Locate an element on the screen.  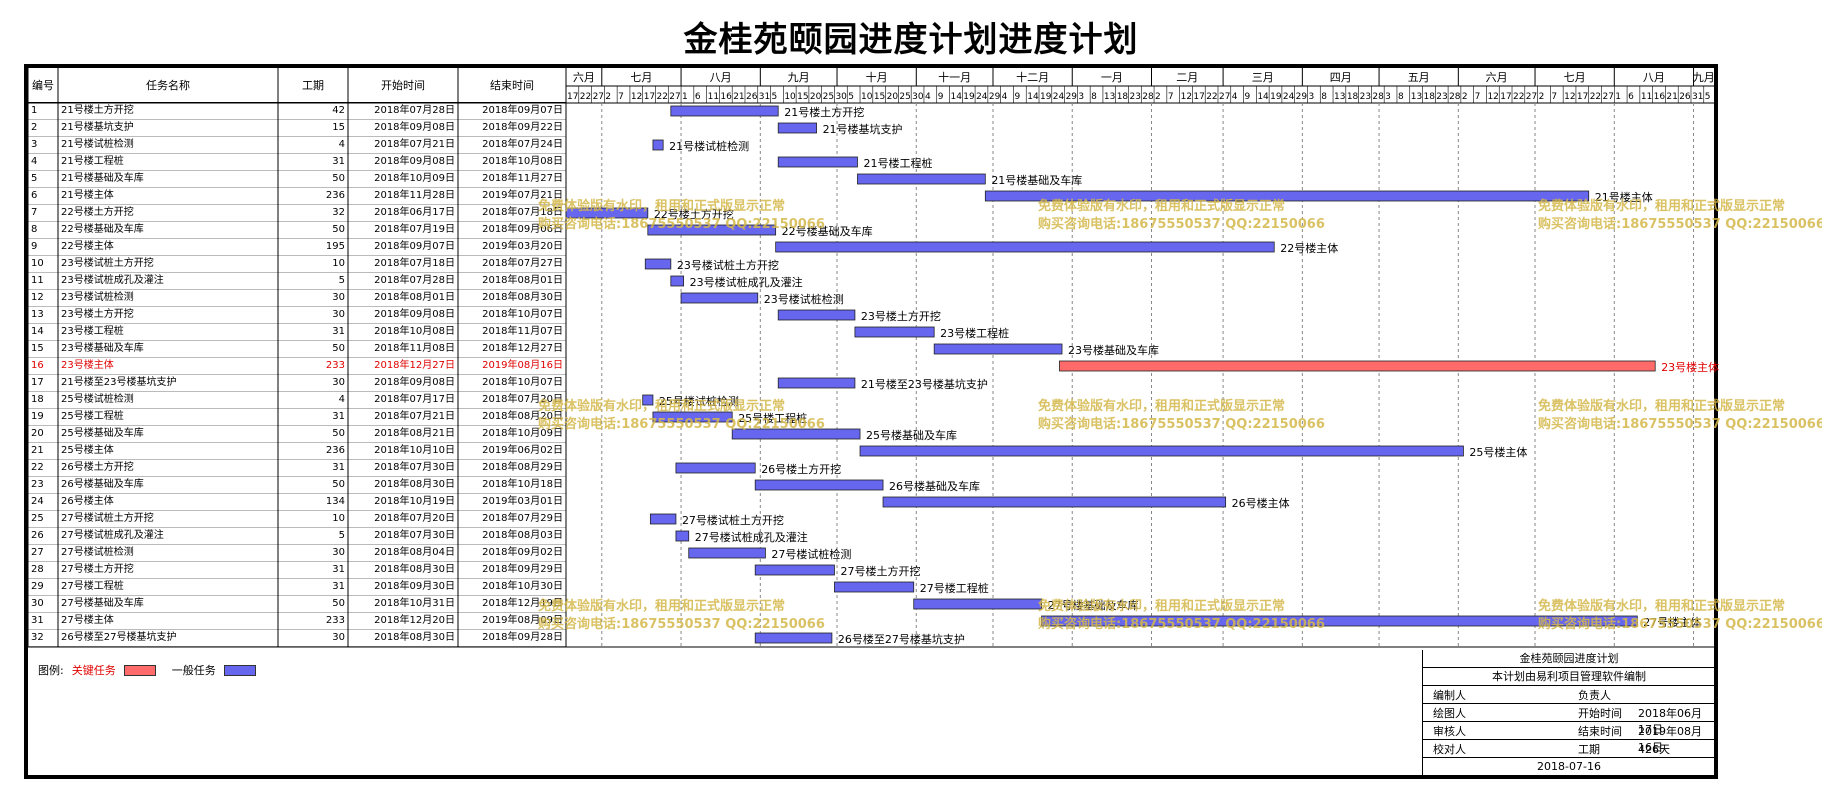
cell-start: 2018年07月20日 is located at coordinates (414, 518).